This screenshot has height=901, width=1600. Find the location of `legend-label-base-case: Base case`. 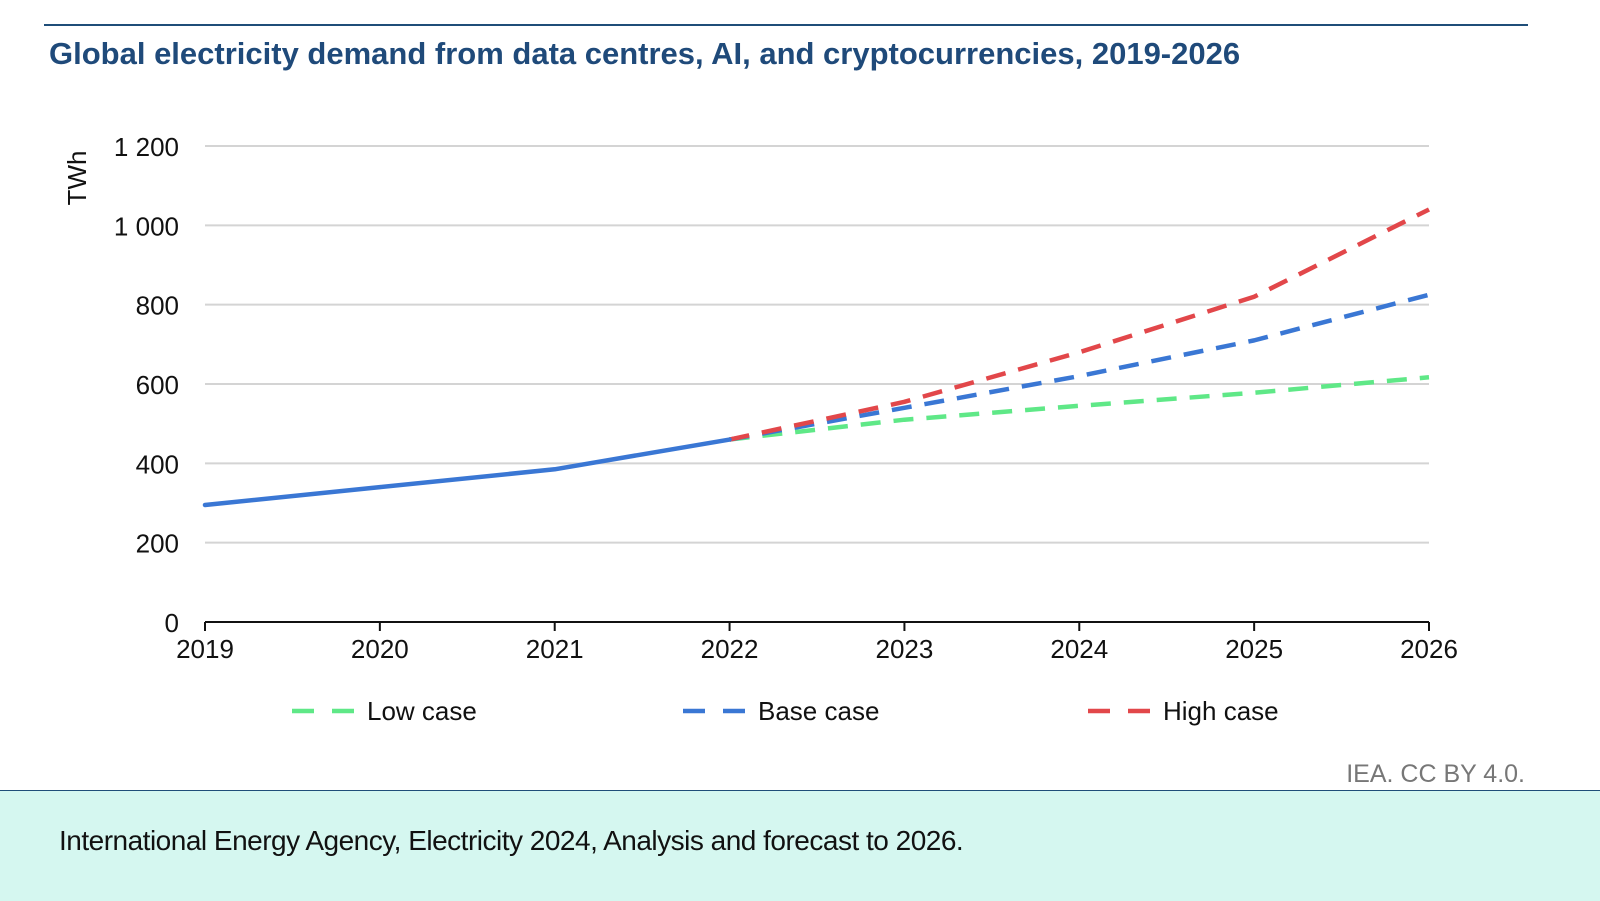

legend-label-base-case: Base case is located at coordinates (818, 711).